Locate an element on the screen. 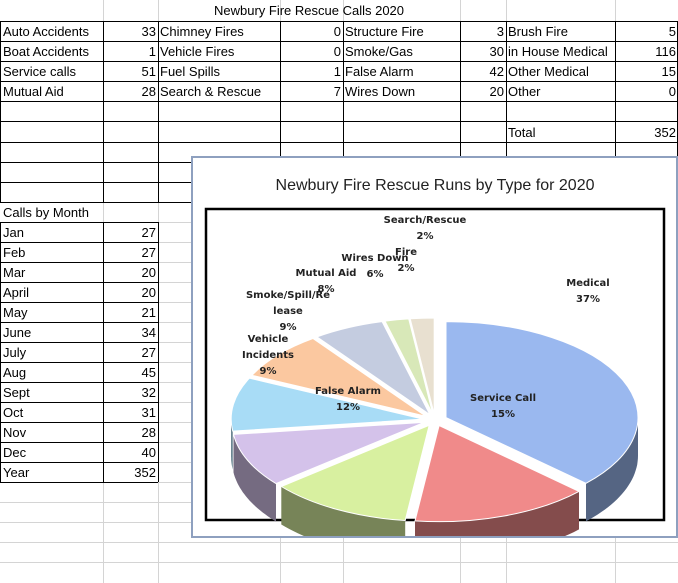 The image size is (678, 583). call-type-label: False Alarm is located at coordinates (379, 71).